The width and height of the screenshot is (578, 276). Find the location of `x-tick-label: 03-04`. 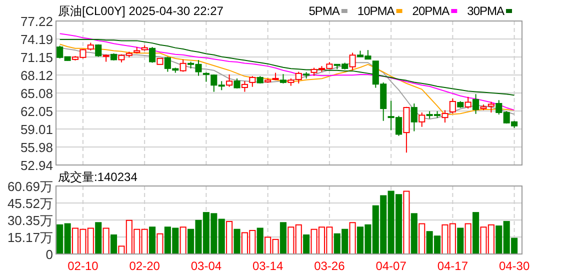

x-tick-label: 03-04 is located at coordinates (206, 266).